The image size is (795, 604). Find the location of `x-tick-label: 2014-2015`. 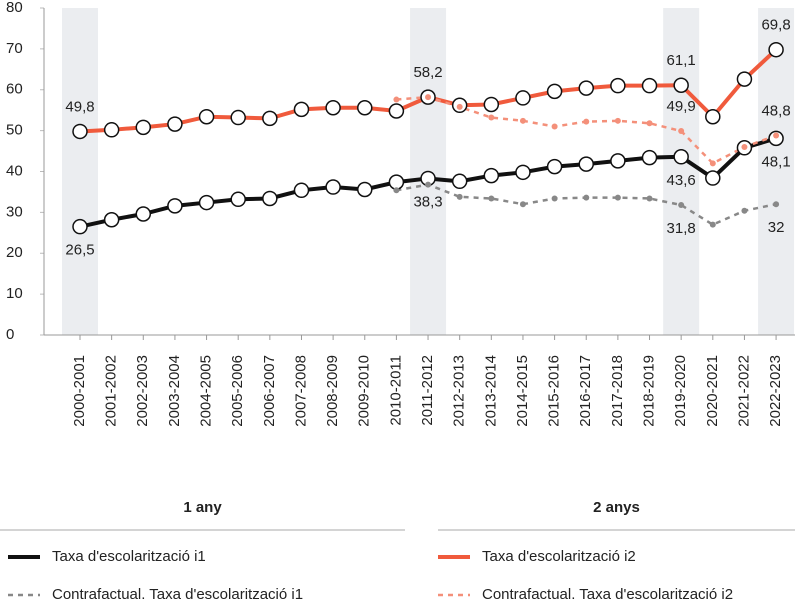

x-tick-label: 2014-2015 is located at coordinates (522, 391).